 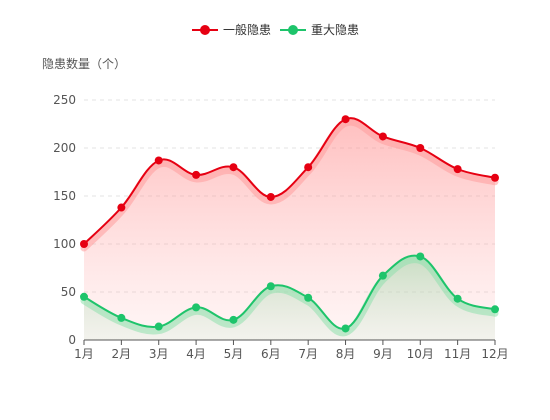 I want to click on legend-item-1: 重大隐患, so click(x=319, y=30).